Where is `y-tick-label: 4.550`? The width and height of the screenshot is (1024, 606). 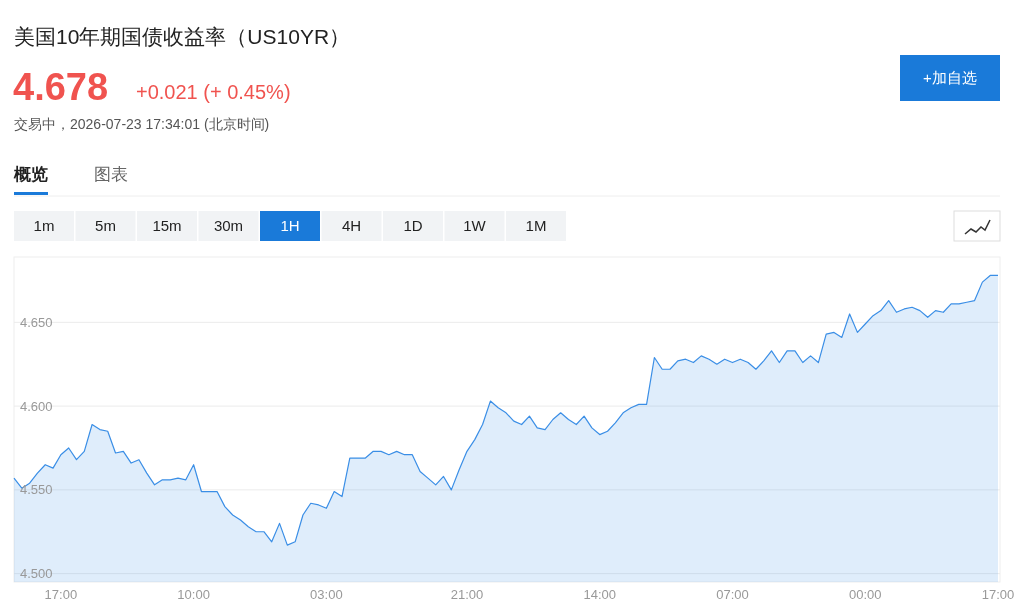
y-tick-label: 4.550 is located at coordinates (36, 490).